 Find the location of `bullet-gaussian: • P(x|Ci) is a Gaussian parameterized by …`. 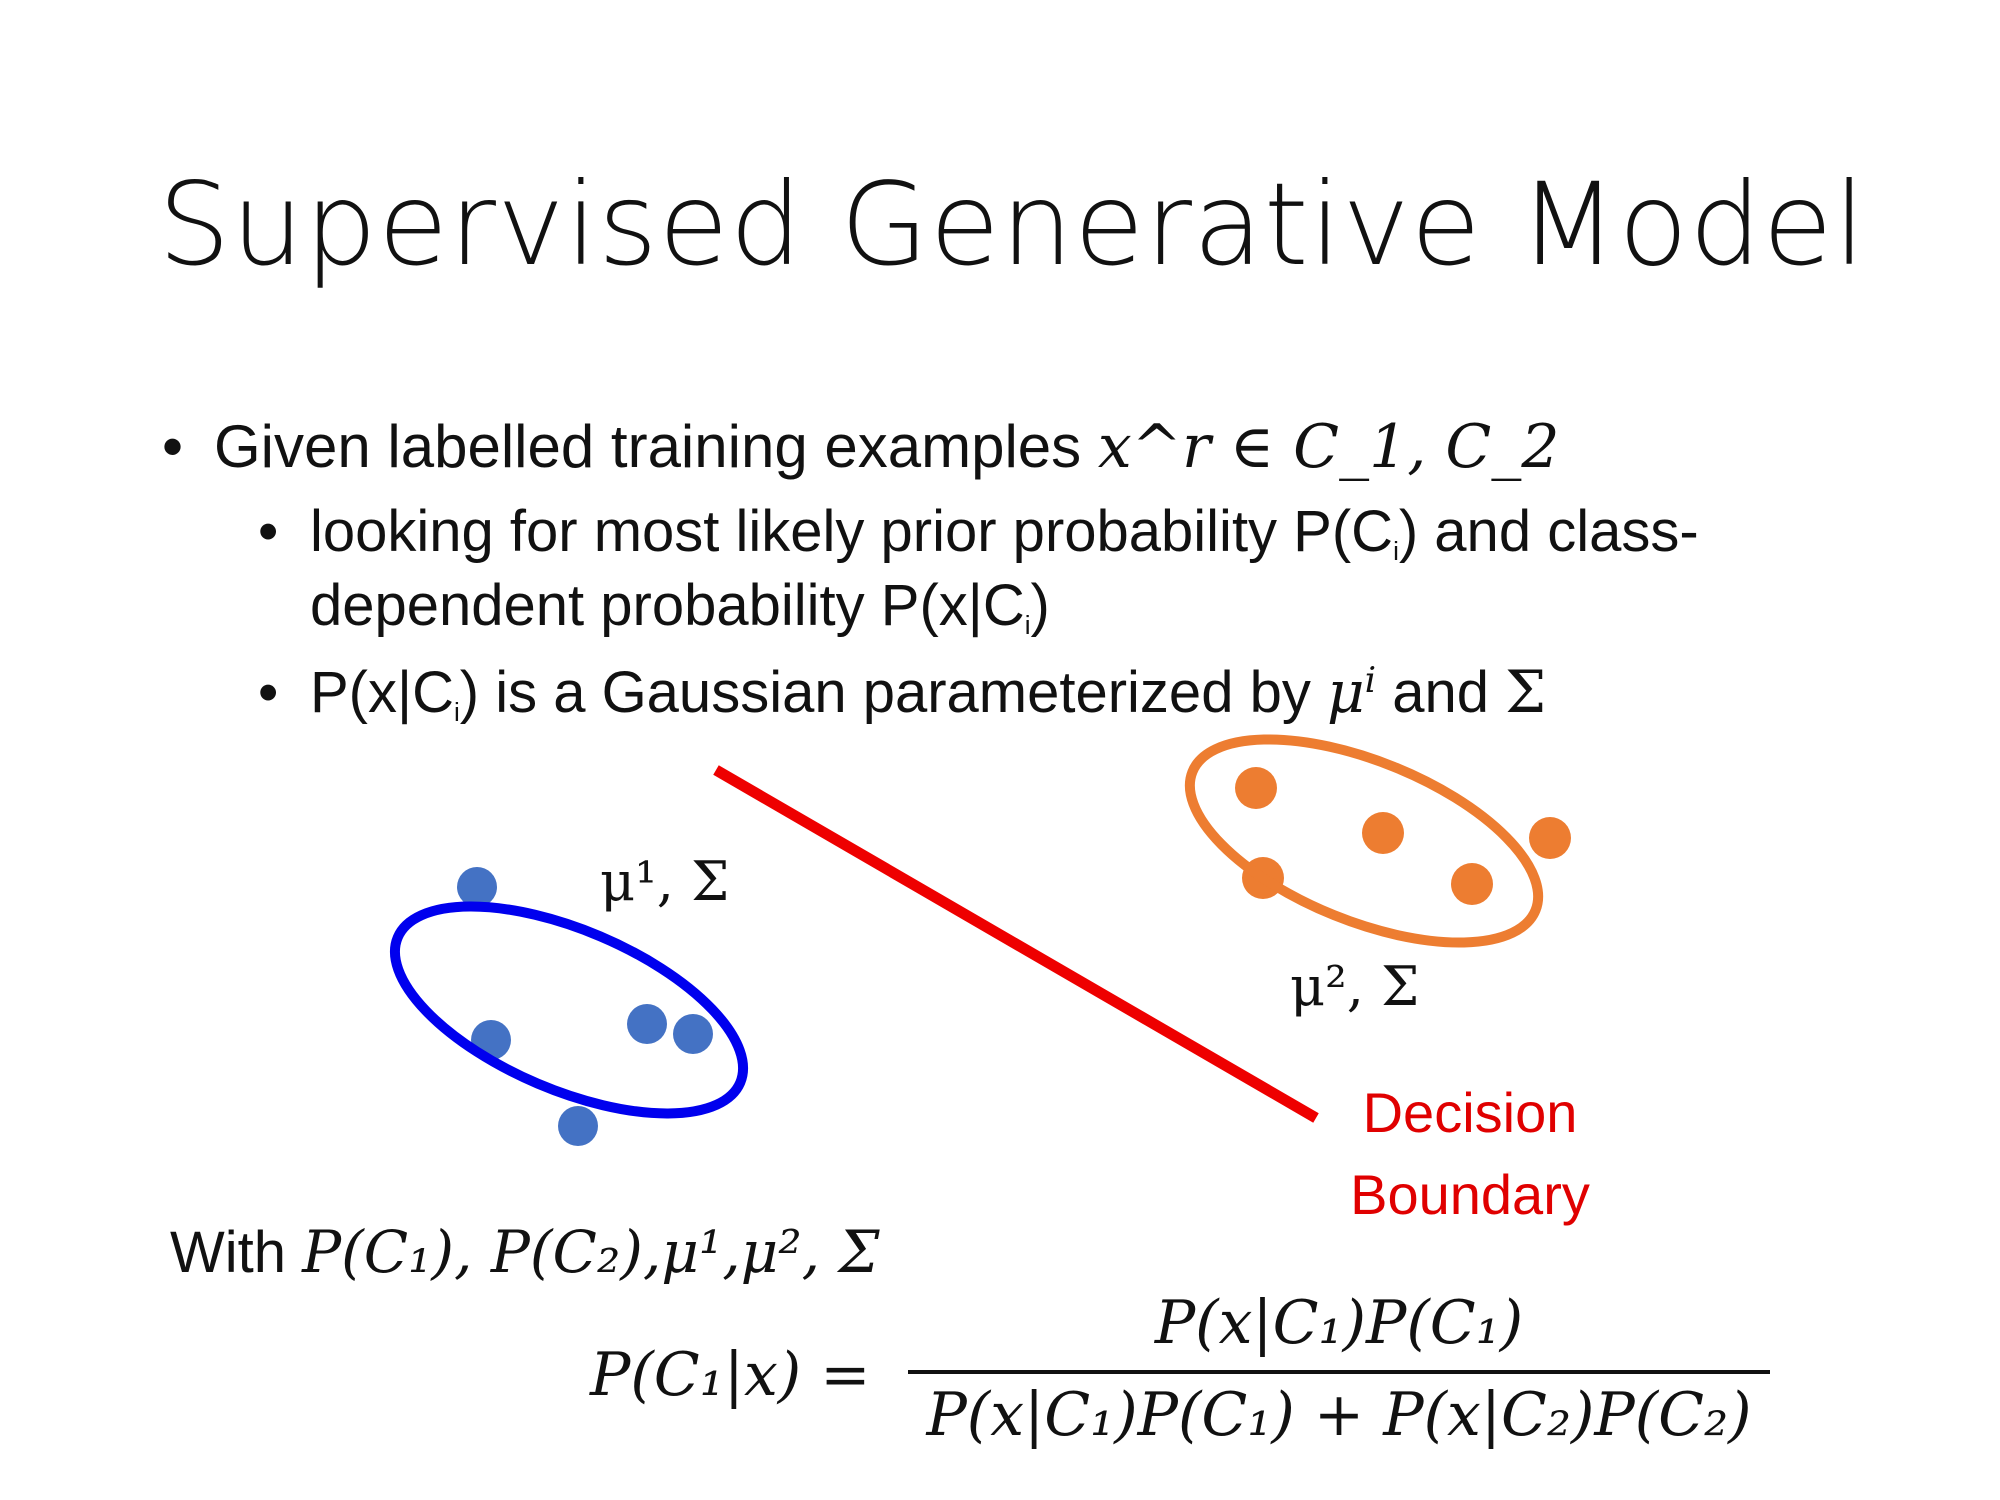

bullet-gaussian: • P(x|Ci) is a Gaussian parameterized by … is located at coordinates (902, 693).